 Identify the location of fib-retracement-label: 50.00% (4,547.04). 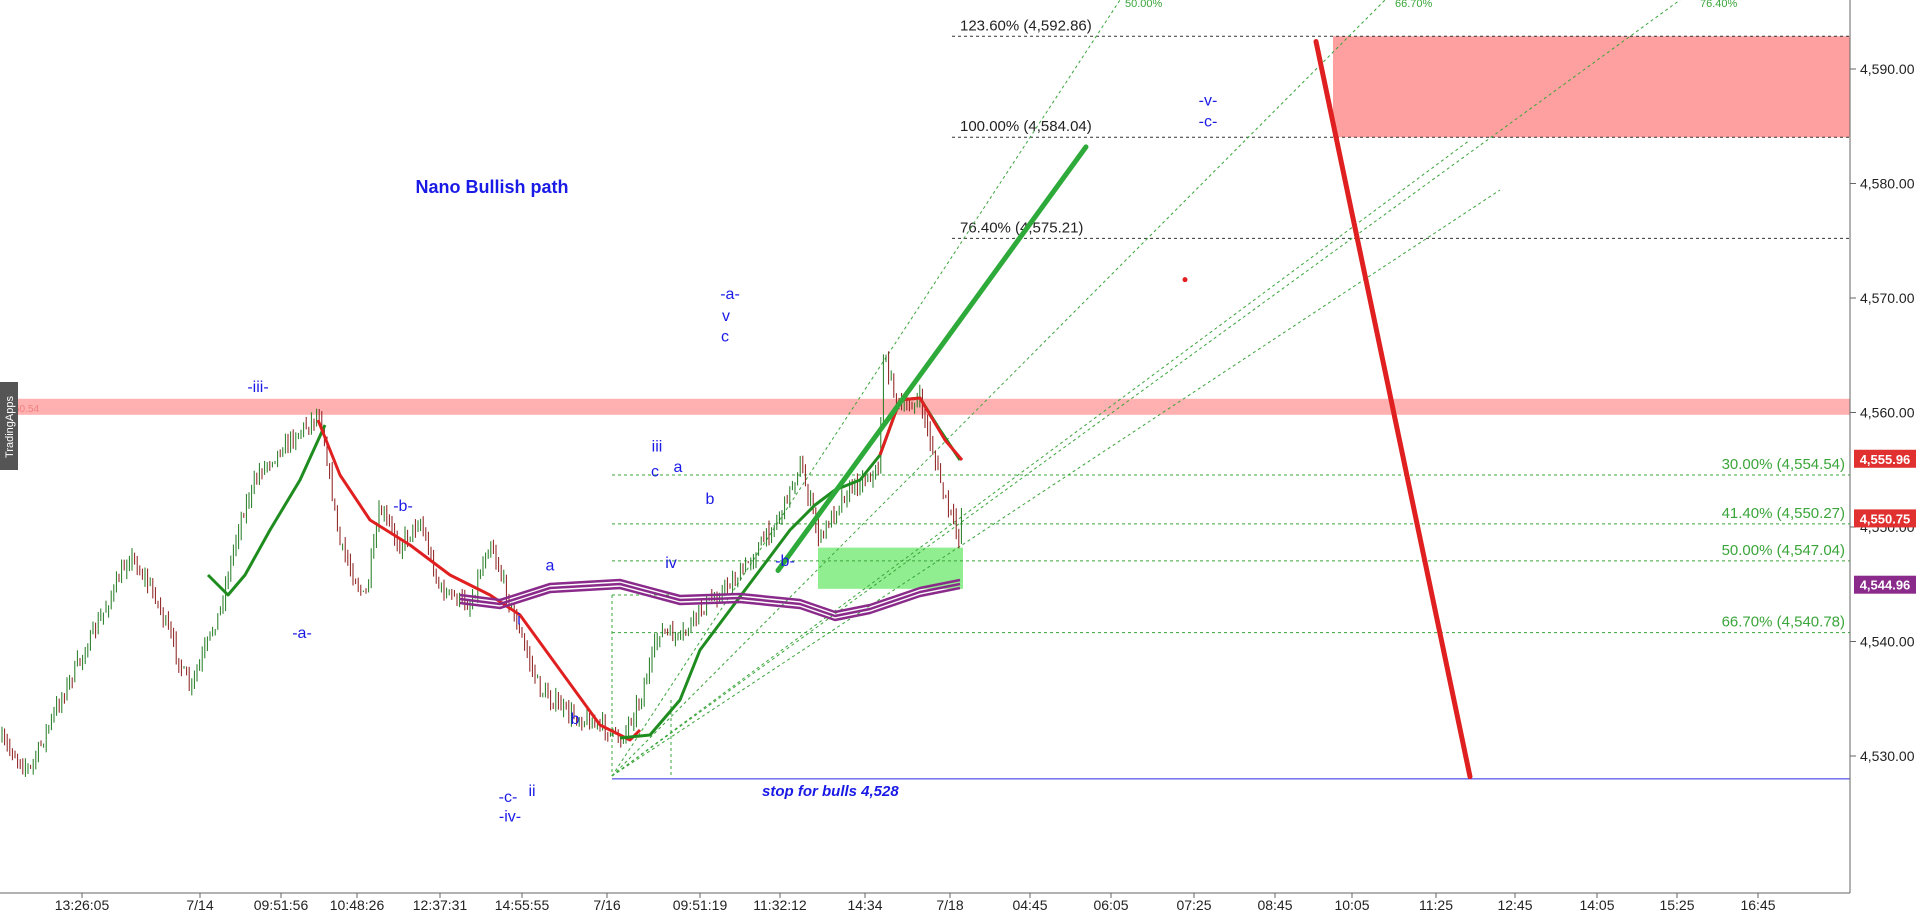
(1783, 550).